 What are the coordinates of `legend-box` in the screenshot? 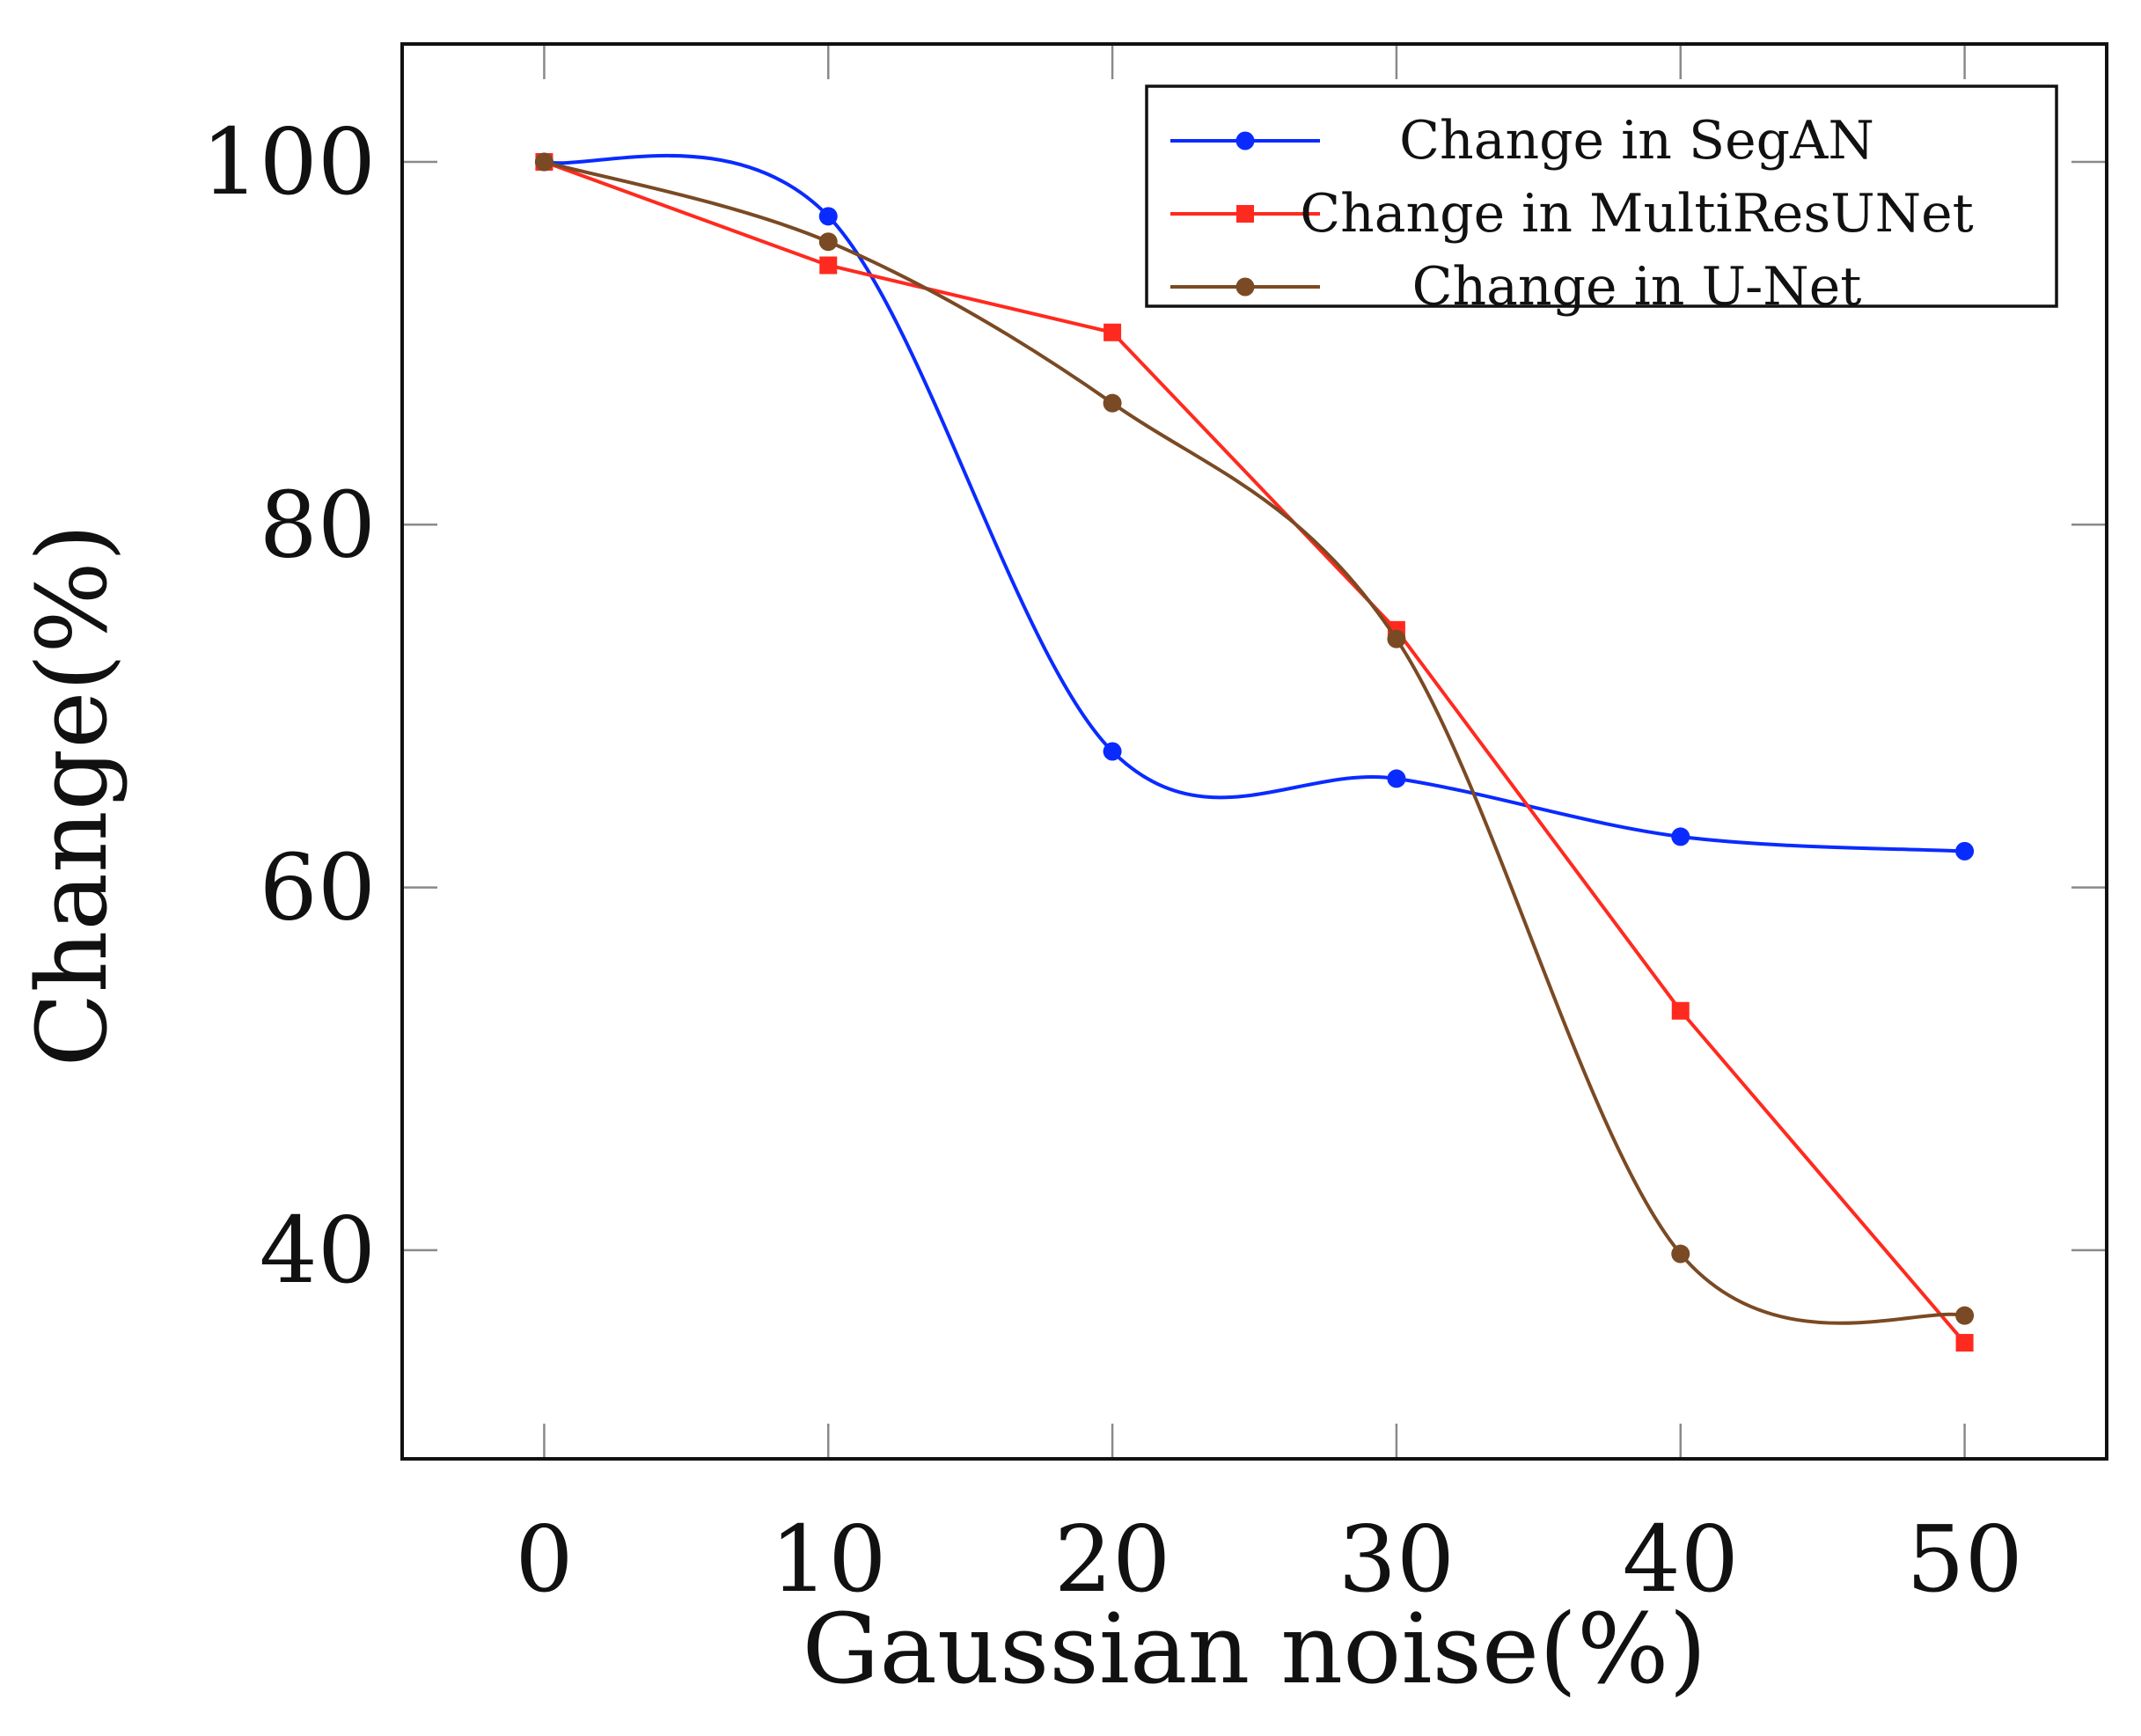 It's located at (1601, 196).